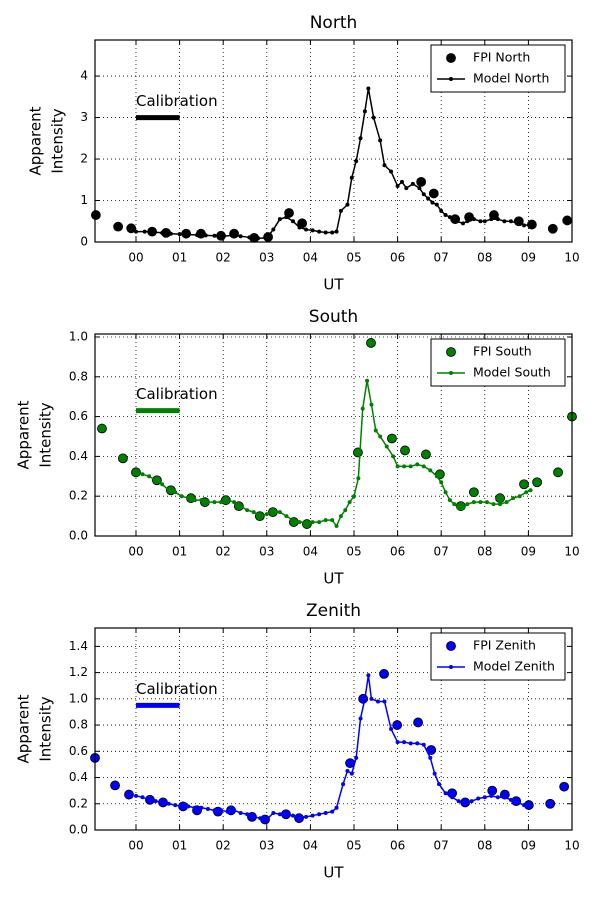 The image size is (596, 897). I want to click on chart-title: North, so click(334, 23).